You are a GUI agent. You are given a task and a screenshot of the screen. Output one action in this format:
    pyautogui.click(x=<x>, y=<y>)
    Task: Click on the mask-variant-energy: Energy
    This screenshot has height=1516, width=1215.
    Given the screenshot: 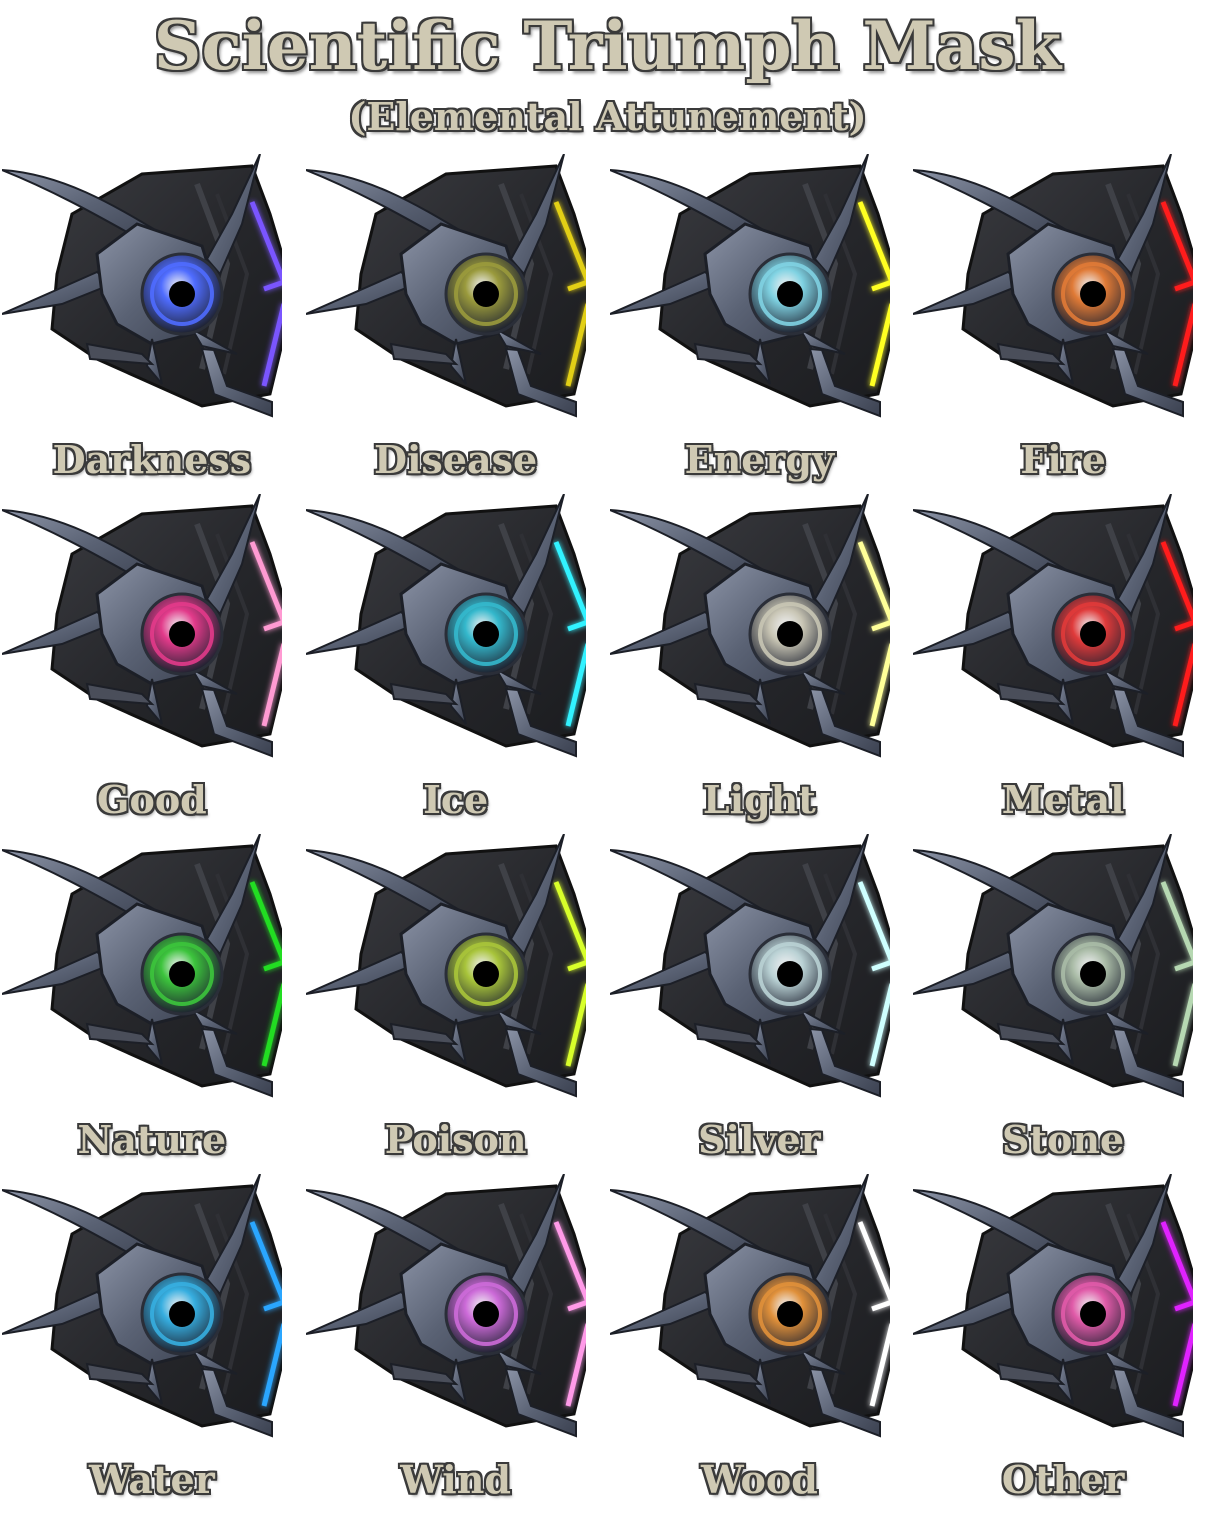 What is the action you would take?
    pyautogui.click(x=760, y=320)
    